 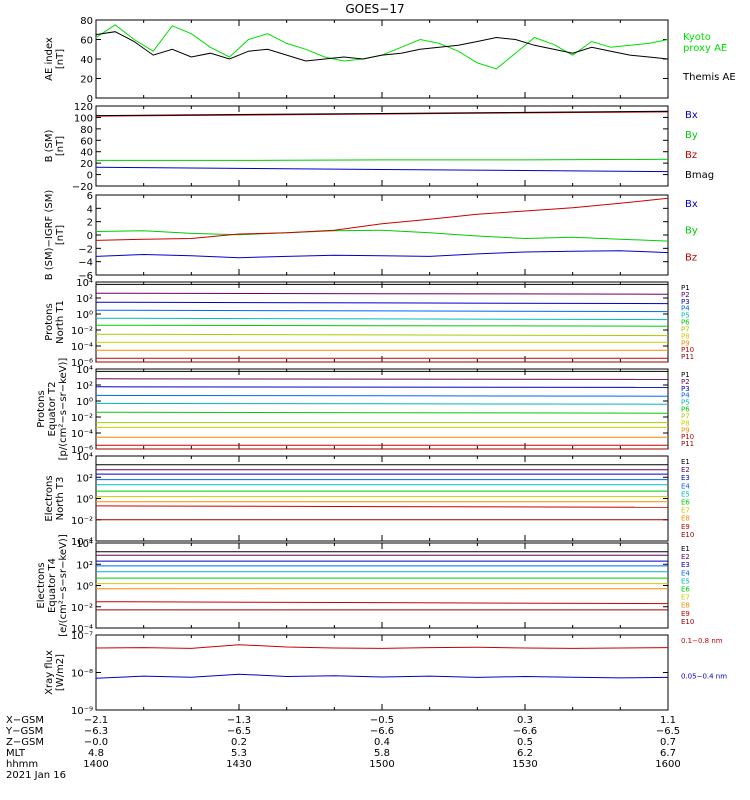 What do you see at coordinates (705, 48) in the screenshot?
I see `legend-label: proxy AE` at bounding box center [705, 48].